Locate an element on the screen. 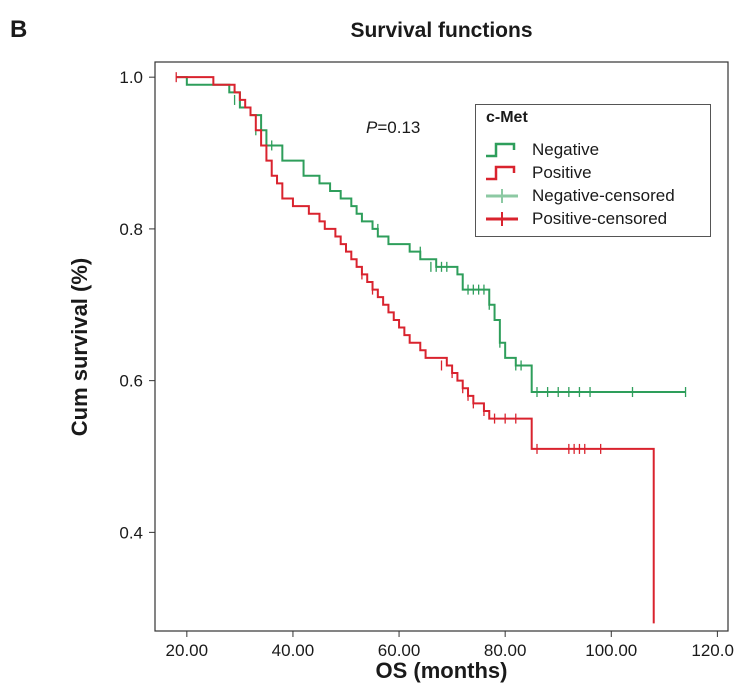  legend-item-negative: Negative is located at coordinates (541, 150).